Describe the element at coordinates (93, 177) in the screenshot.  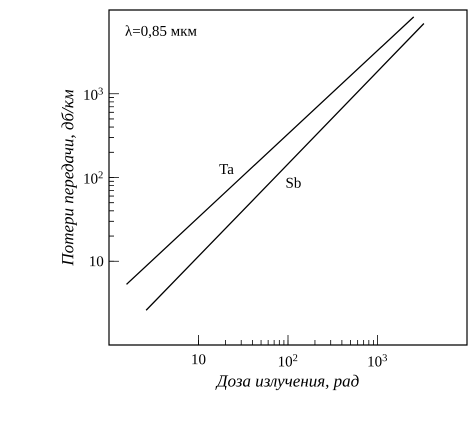
I see `y-tick-label: 10$^{2}$` at that location.